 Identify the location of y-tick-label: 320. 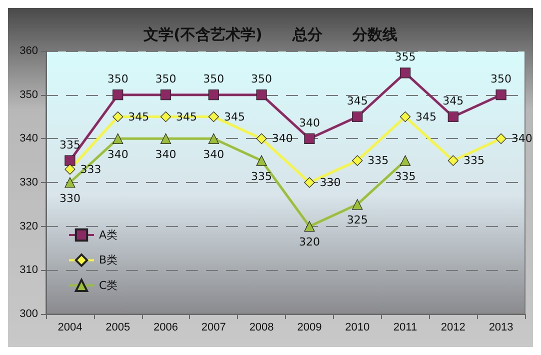
(29, 226).